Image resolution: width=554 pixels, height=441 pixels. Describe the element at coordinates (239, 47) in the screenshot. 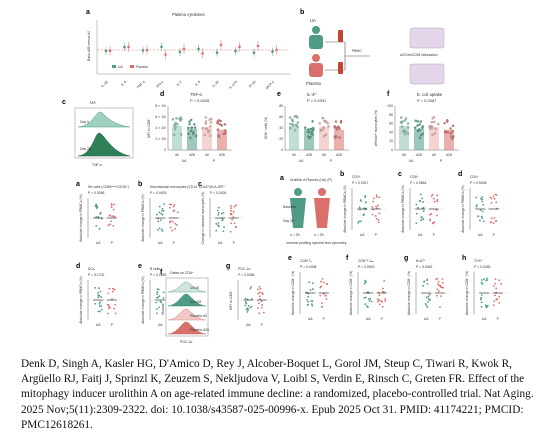

I see `cytokine-p-marker` at that location.